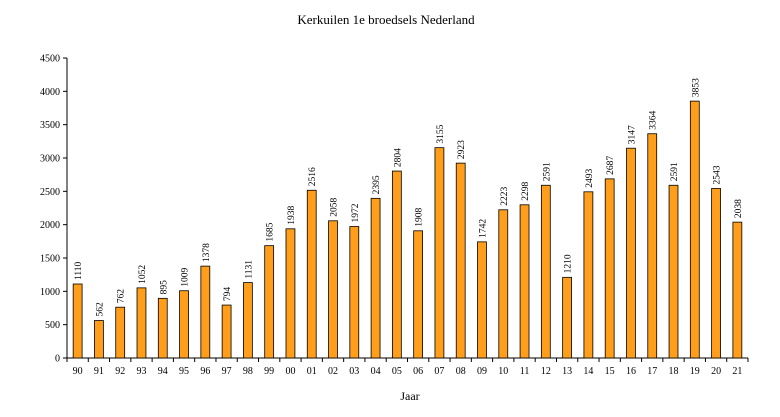 The width and height of the screenshot is (780, 417). Describe the element at coordinates (418, 371) in the screenshot. I see `x-tick-label: 06` at that location.